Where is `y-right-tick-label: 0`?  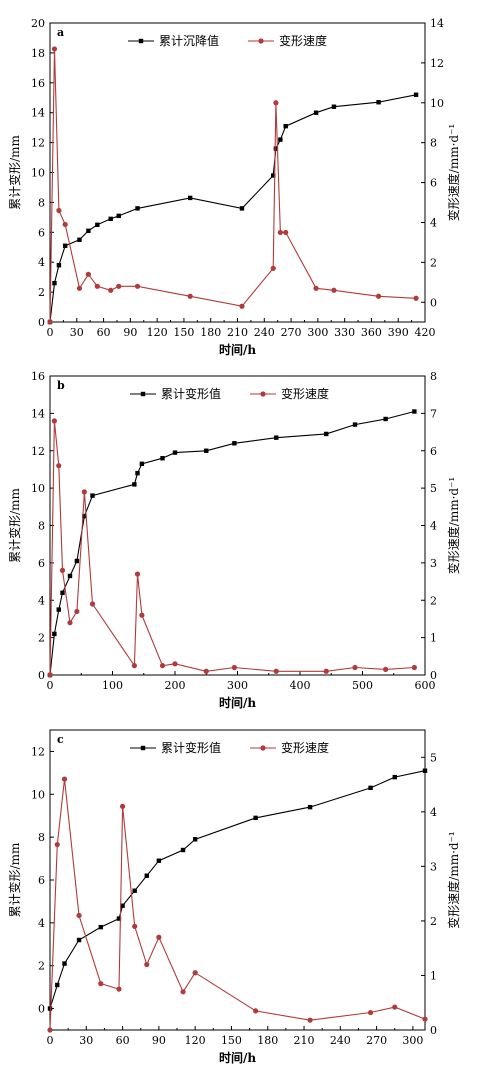 y-right-tick-label: 0 is located at coordinates (433, 675).